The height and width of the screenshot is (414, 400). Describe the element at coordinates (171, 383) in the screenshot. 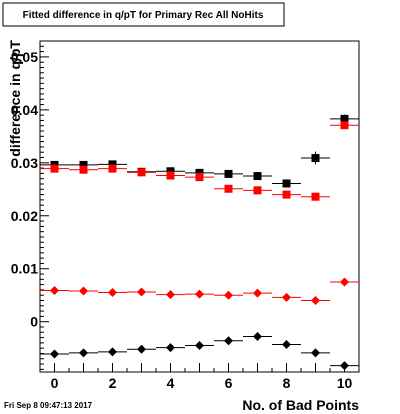

I see `x-tick-label: 4` at that location.